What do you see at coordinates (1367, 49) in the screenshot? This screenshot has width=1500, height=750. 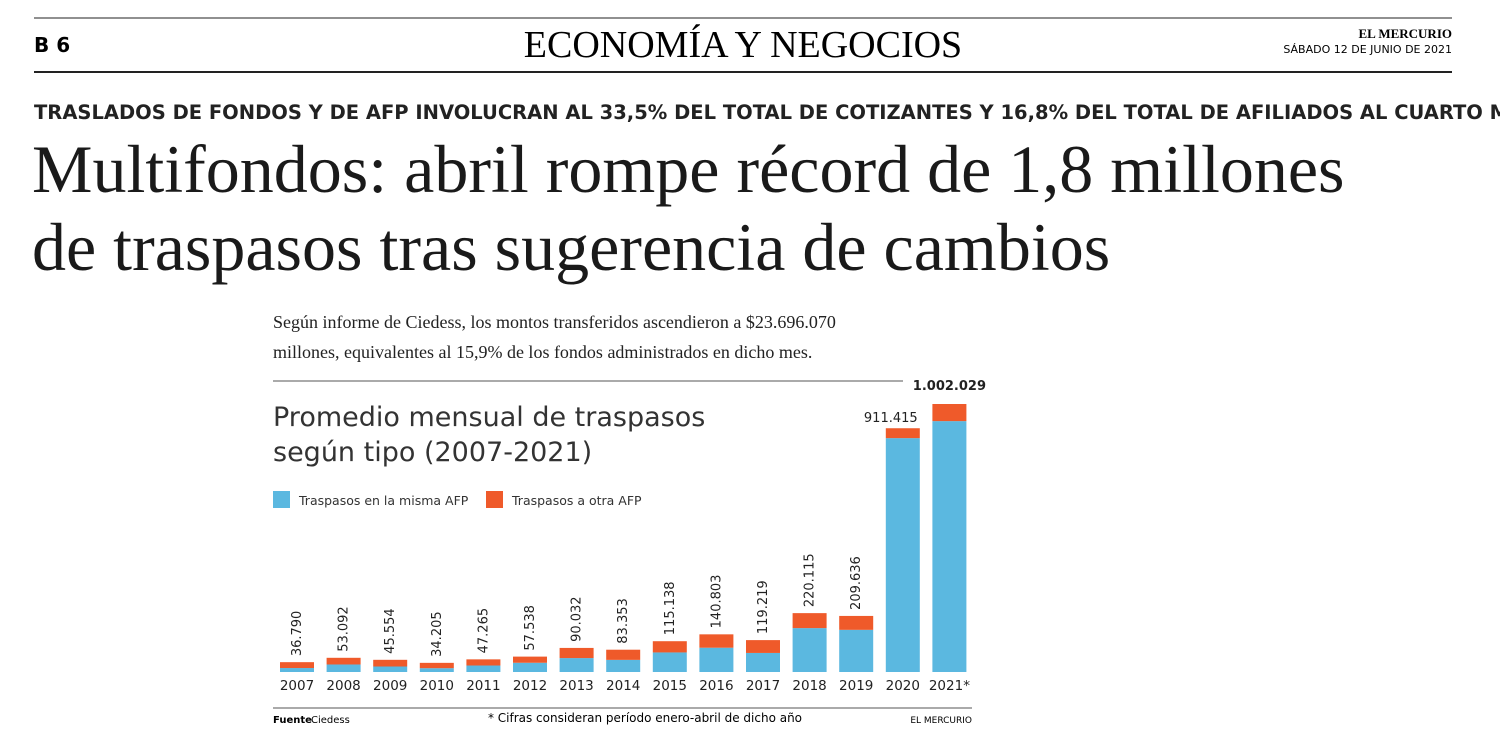 I see `date: SÁBADO 12 DE JUNIO DE 2021` at bounding box center [1367, 49].